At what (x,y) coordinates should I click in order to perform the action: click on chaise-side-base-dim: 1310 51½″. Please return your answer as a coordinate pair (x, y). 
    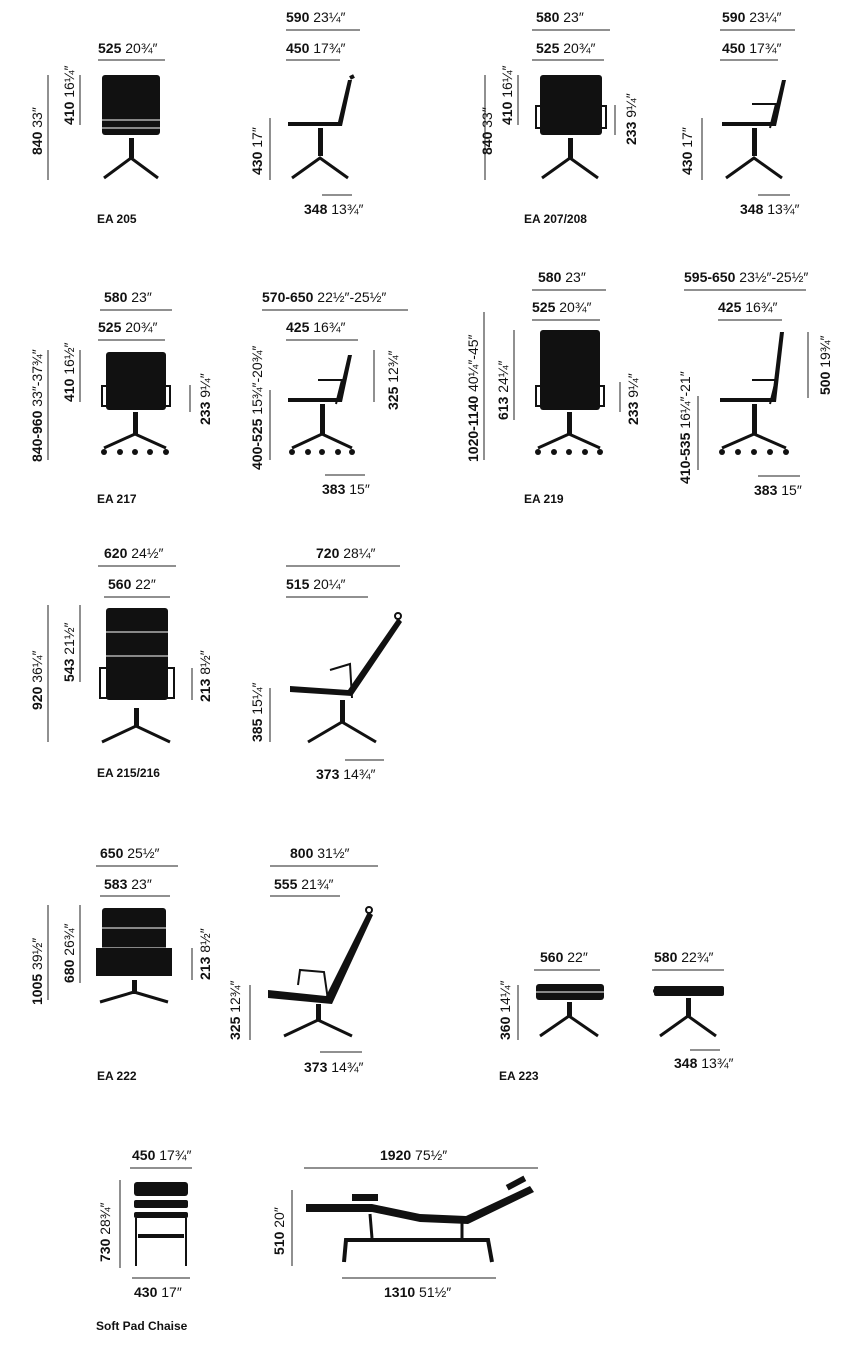
    Looking at the image, I should click on (417, 1292).